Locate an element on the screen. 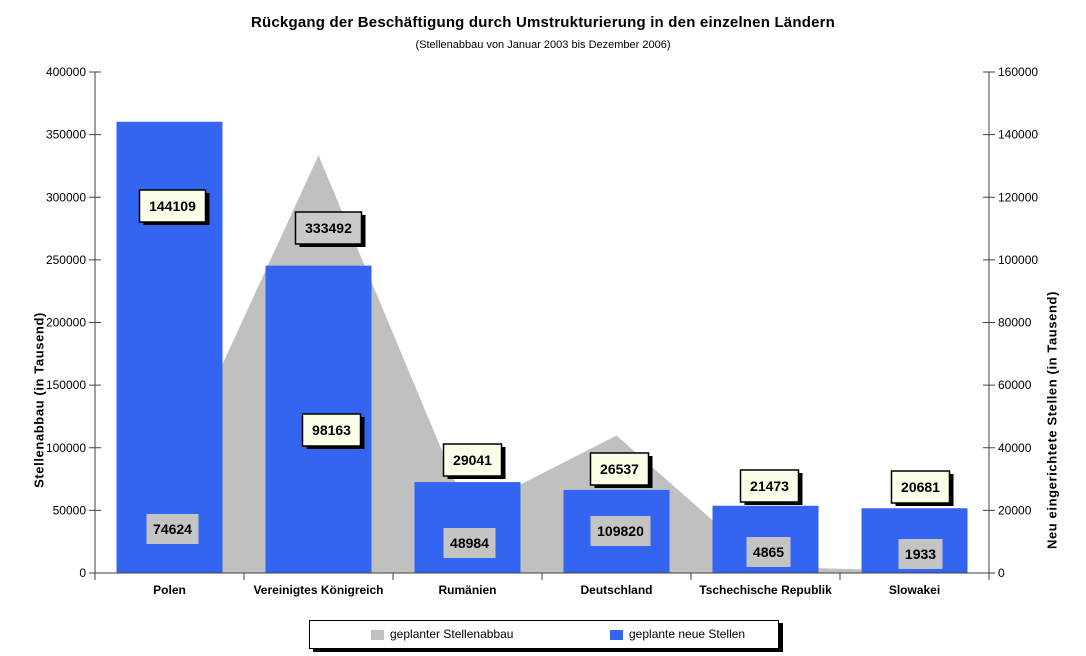 The width and height of the screenshot is (1086, 656). left-axis-tick-label: 50000 is located at coordinates (70, 510).